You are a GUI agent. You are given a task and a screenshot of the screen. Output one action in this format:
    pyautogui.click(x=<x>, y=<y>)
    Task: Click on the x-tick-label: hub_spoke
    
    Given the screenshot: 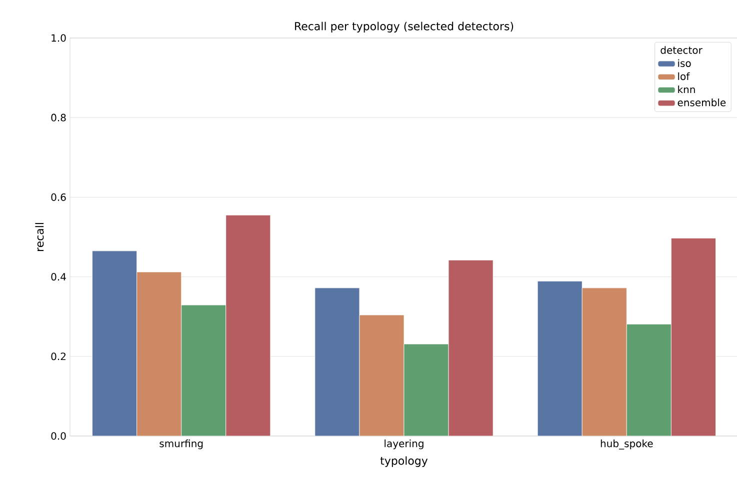 What is the action you would take?
    pyautogui.click(x=626, y=445)
    